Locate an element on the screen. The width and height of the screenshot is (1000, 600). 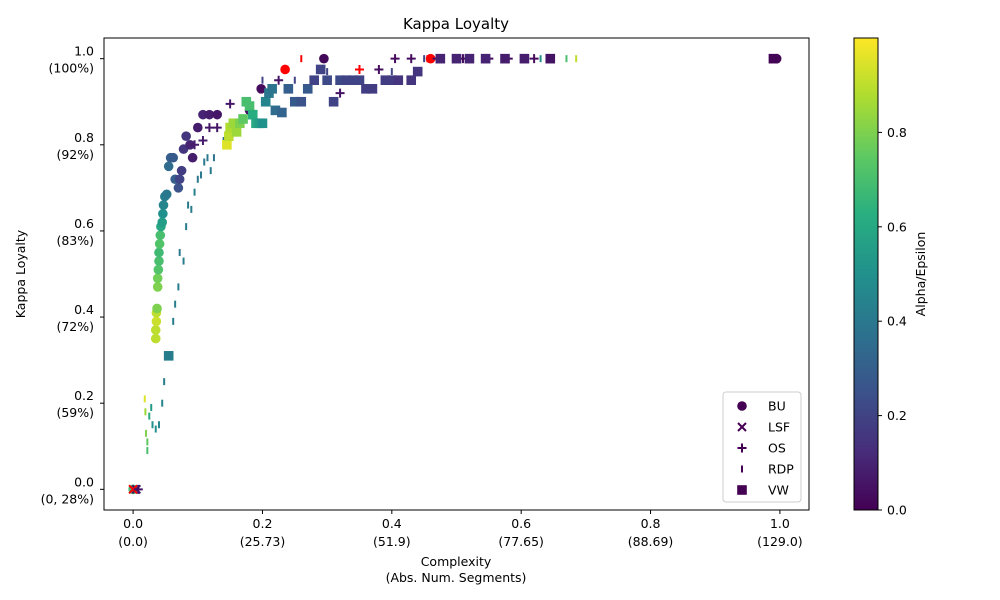
legend-entry-rdp: RDP is located at coordinates (767, 469).